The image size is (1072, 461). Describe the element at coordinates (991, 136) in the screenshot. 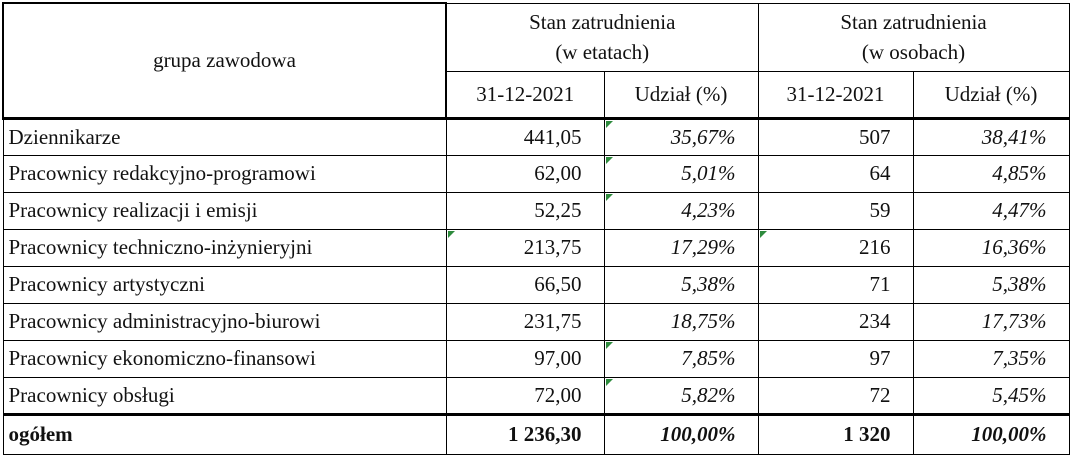

I see `cell-osoby-pct: 38,41%` at that location.